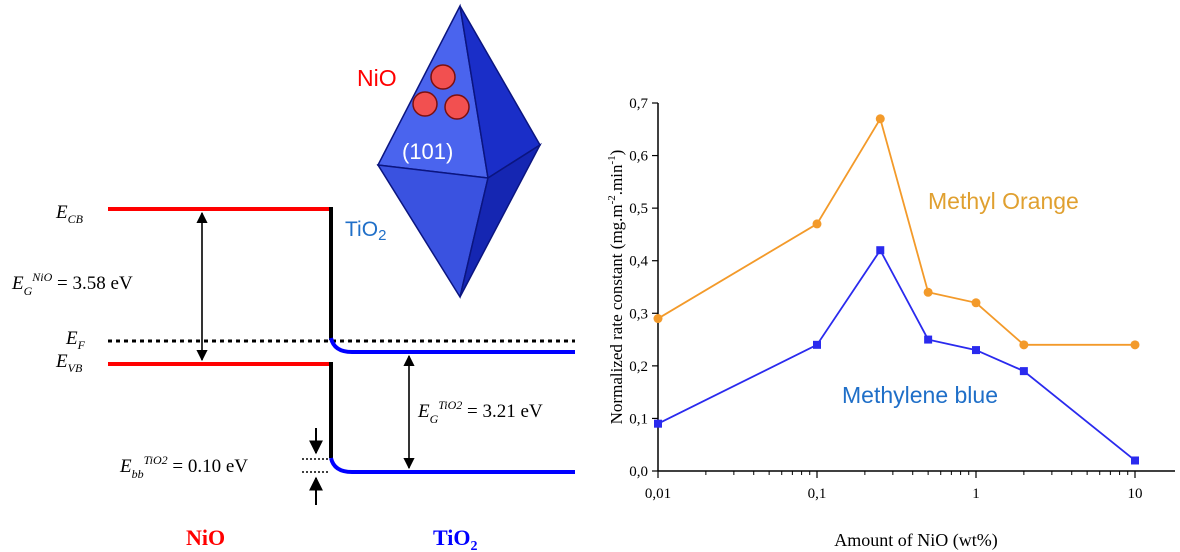 This screenshot has height=552, width=1180. Describe the element at coordinates (452, 465) in the screenshot. I see `tio2-vb-curve` at that location.